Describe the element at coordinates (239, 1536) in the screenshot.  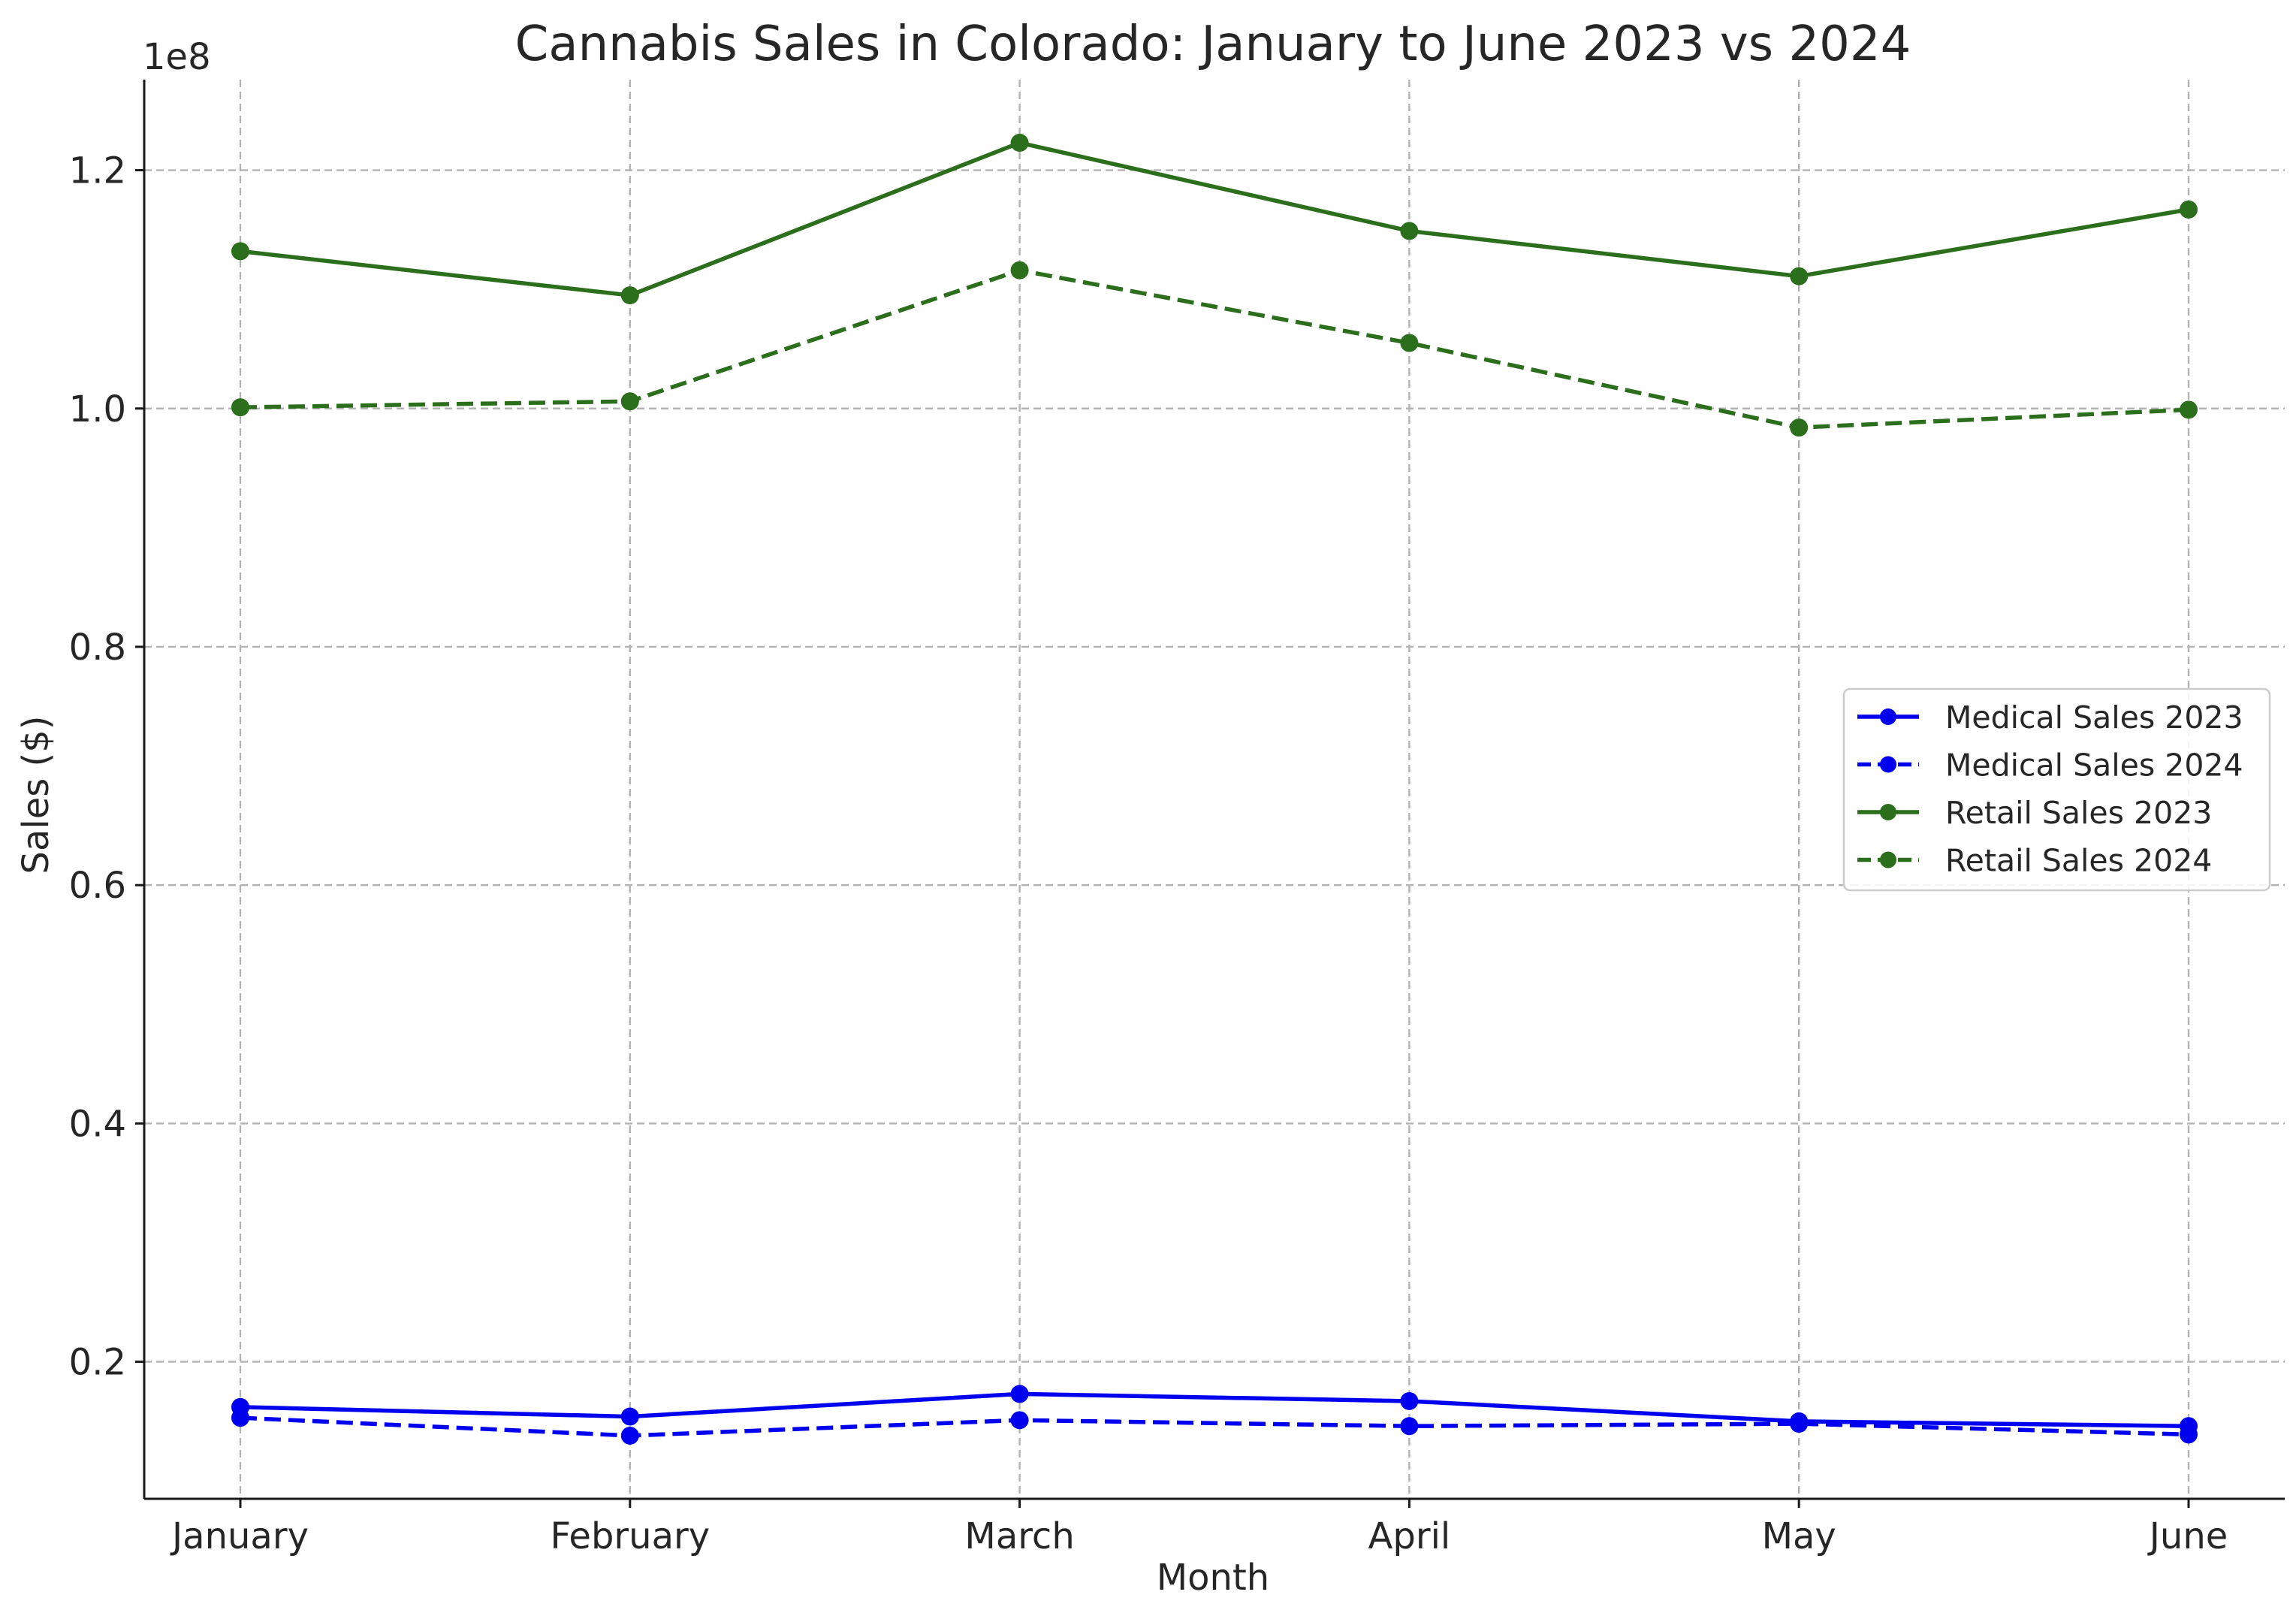
I see `x-tick-label: January` at that location.